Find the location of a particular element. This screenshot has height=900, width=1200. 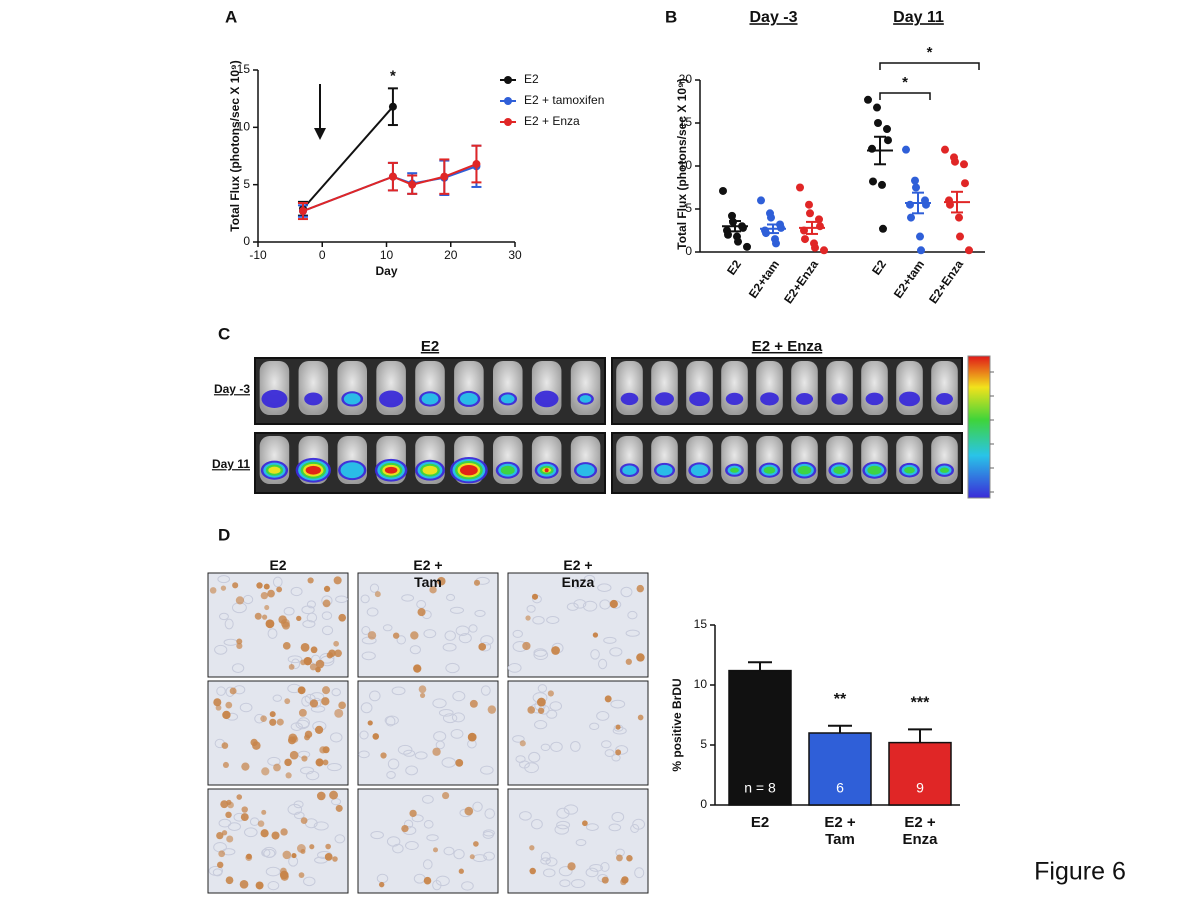

x-tick-label: E2+tam is located at coordinates (909, 279).